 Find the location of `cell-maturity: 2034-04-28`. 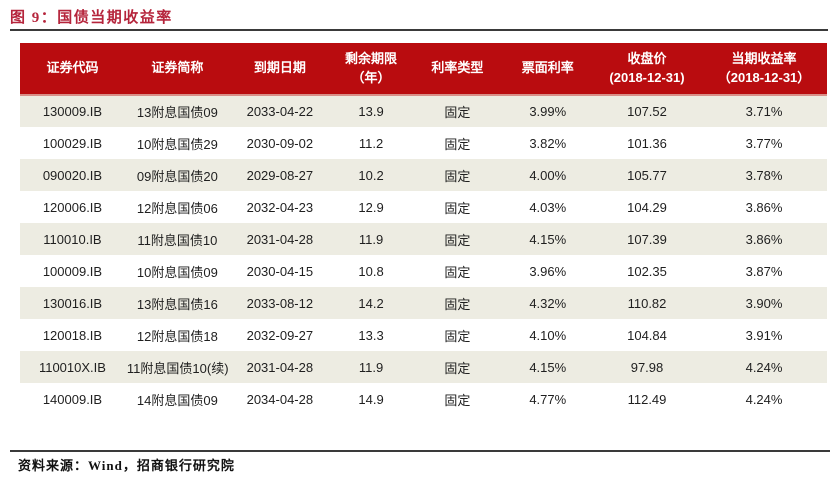

cell-maturity: 2034-04-28 is located at coordinates (280, 399).